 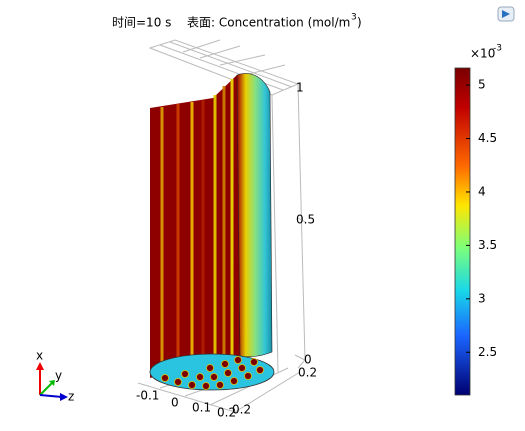 What do you see at coordinates (305, 220) in the screenshot?
I see `z-tick-label: 0.5` at bounding box center [305, 220].